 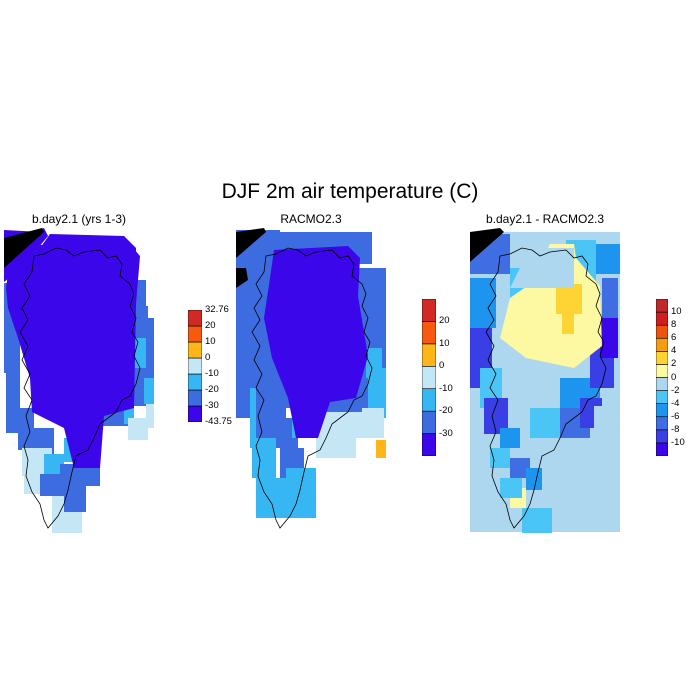 What do you see at coordinates (311, 219) in the screenshot?
I see `panel-title-racmo: RACMO2.3` at bounding box center [311, 219].